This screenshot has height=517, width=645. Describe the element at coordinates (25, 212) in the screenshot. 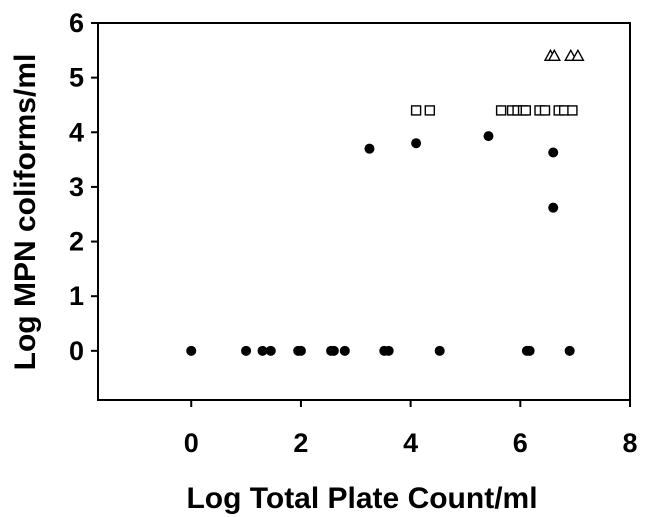

I see `y-axis-title: Log MPN coliforms/ml` at that location.